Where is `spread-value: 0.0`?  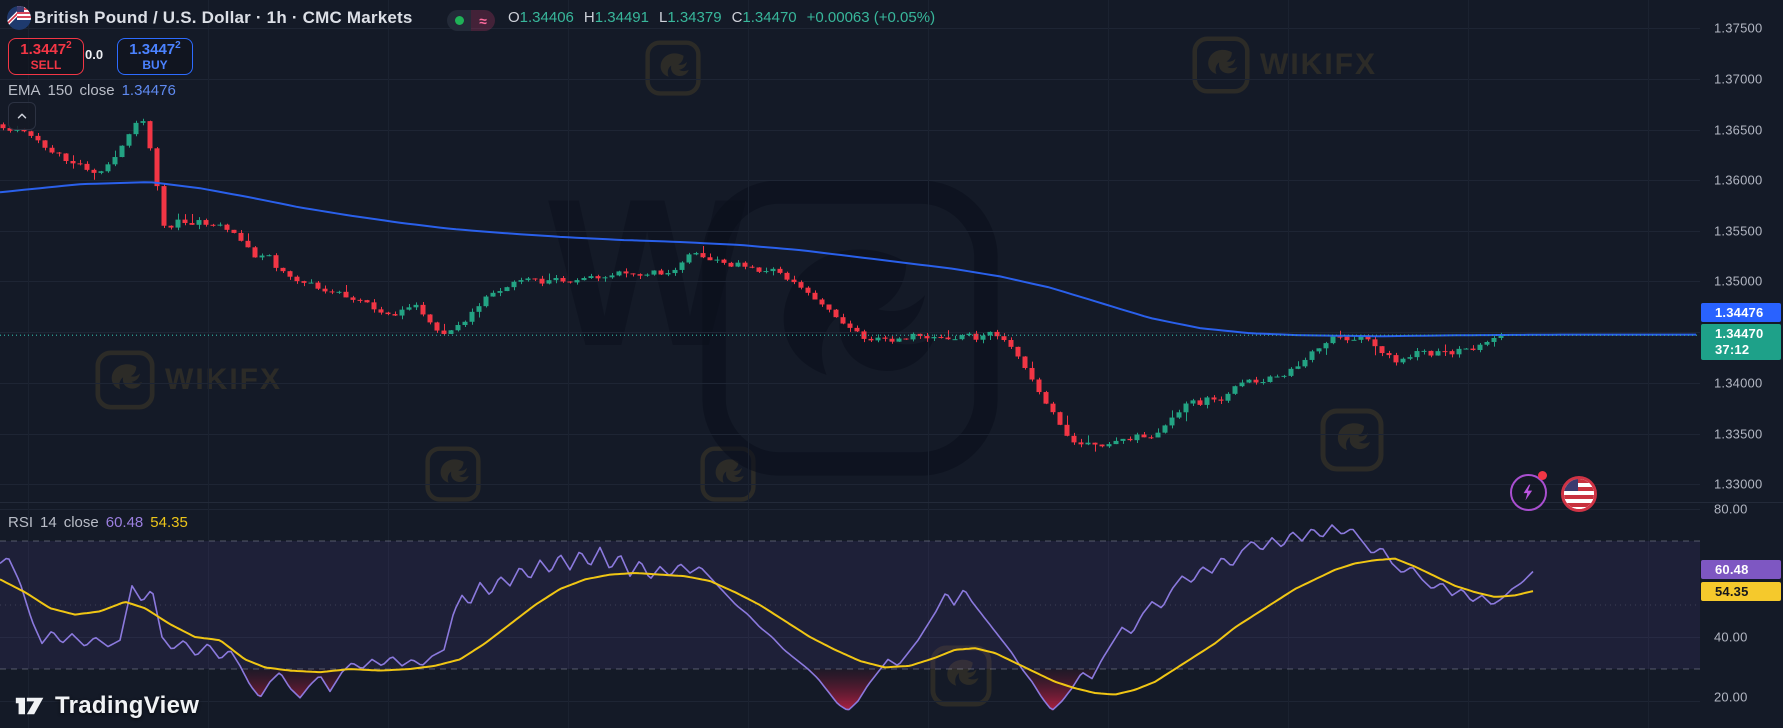 spread-value: 0.0 is located at coordinates (94, 54).